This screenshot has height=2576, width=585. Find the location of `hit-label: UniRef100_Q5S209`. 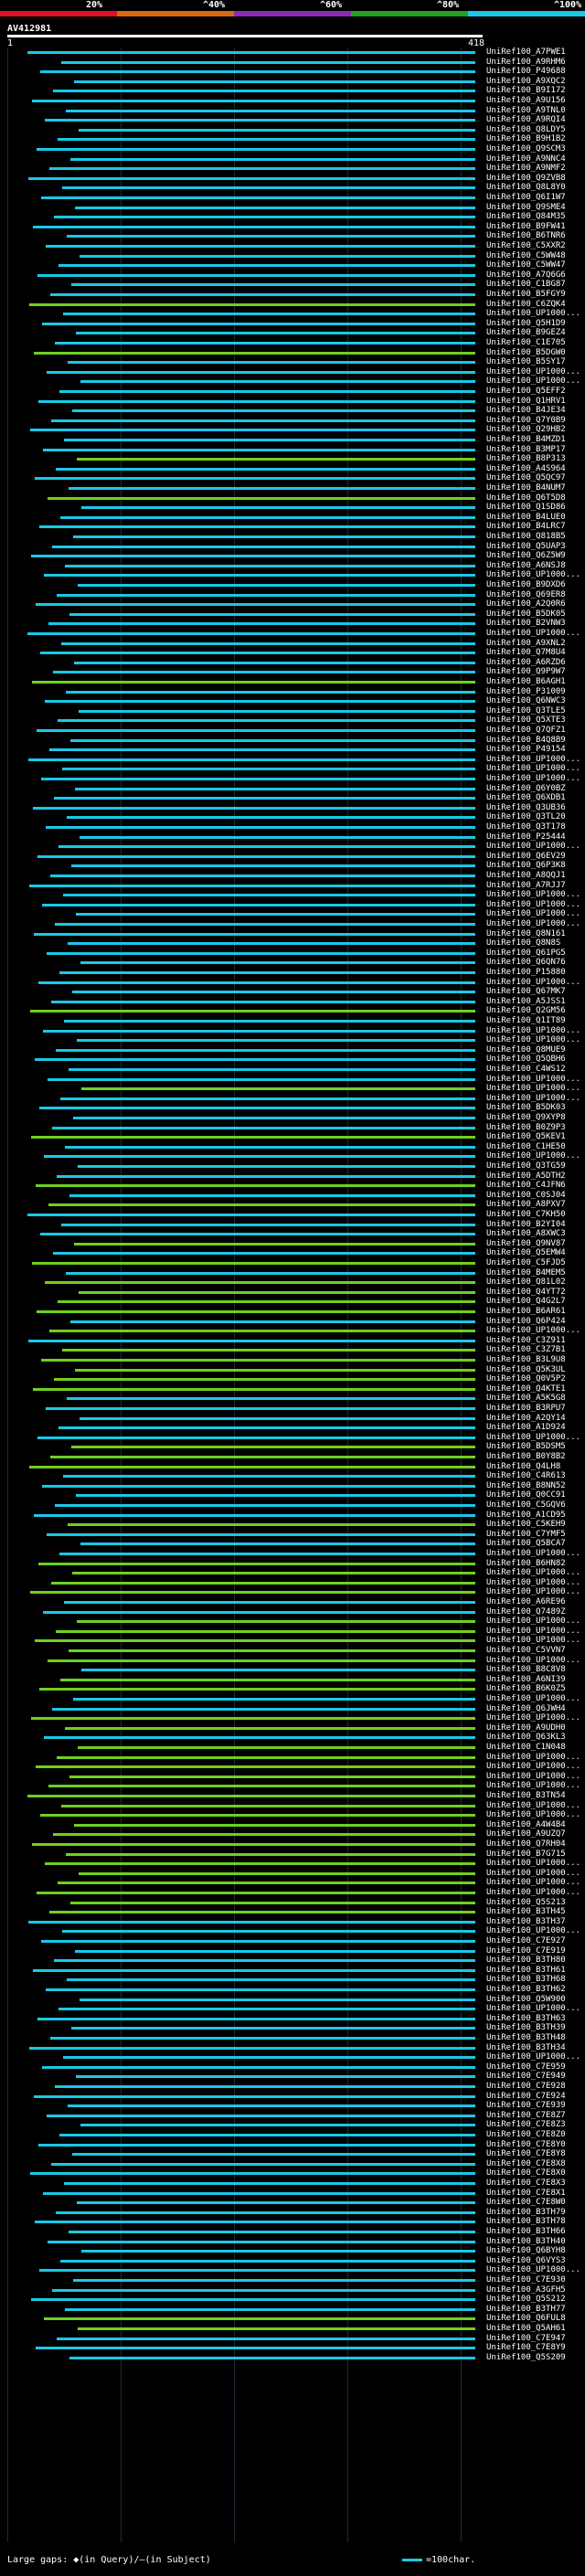

hit-label: UniRef100_Q5S209 is located at coordinates (526, 2357).